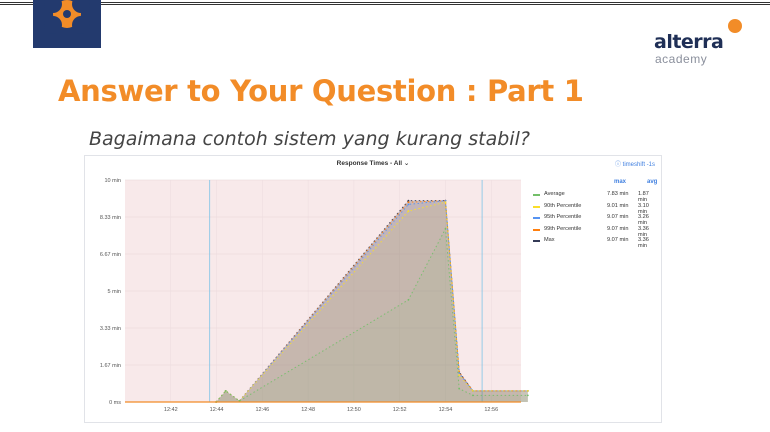 This screenshot has height=432, width=770. Describe the element at coordinates (110, 366) in the screenshot. I see `y-tick-label: 1.67 min` at that location.